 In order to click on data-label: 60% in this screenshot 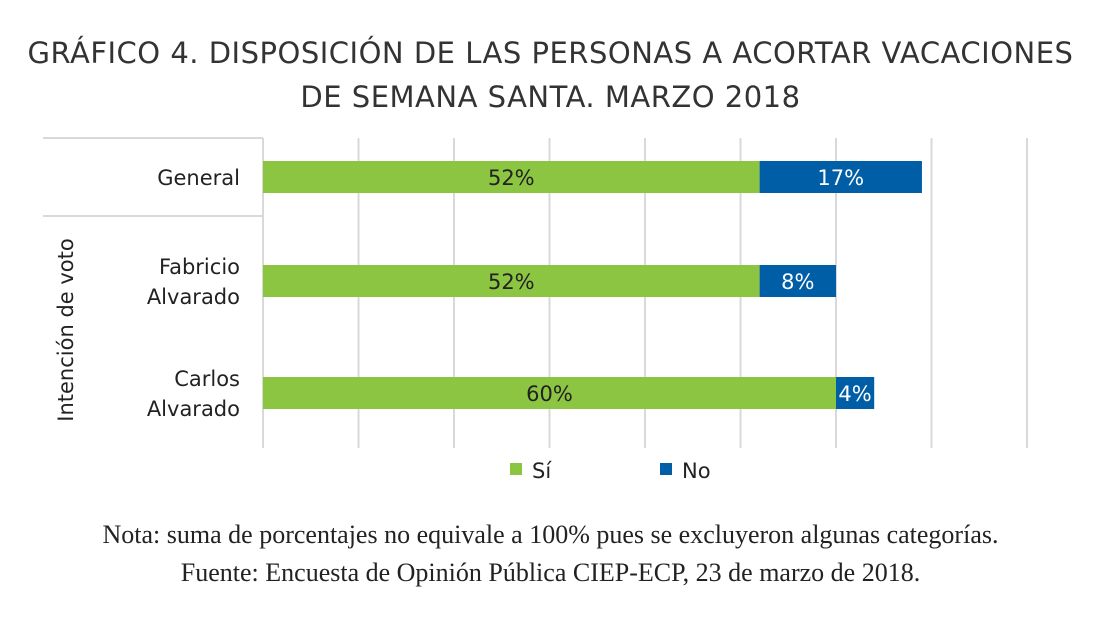, I will do `click(549, 394)`.